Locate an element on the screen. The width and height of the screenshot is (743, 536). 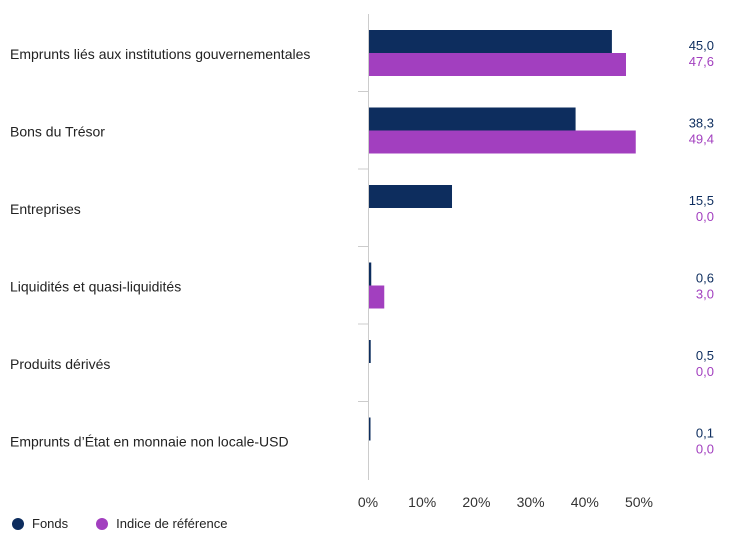
legend-item-fonds: Fonds is located at coordinates (40, 523).